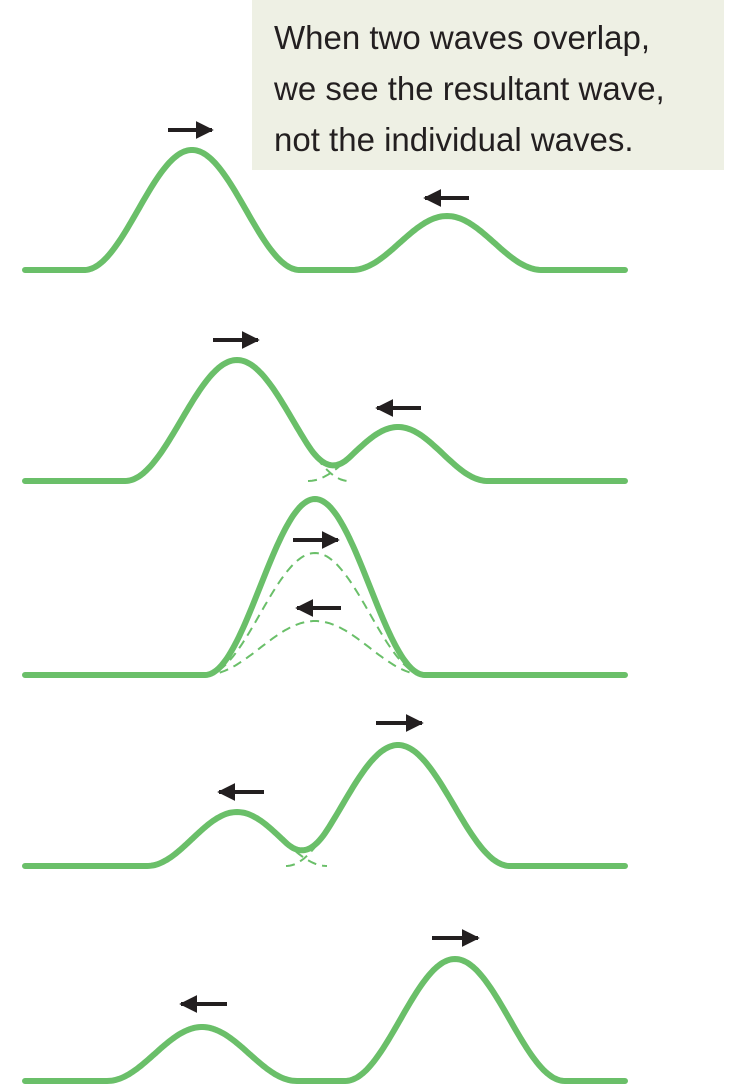  I want to click on caption-line-2: we see the resultant wave,, so click(469, 88).